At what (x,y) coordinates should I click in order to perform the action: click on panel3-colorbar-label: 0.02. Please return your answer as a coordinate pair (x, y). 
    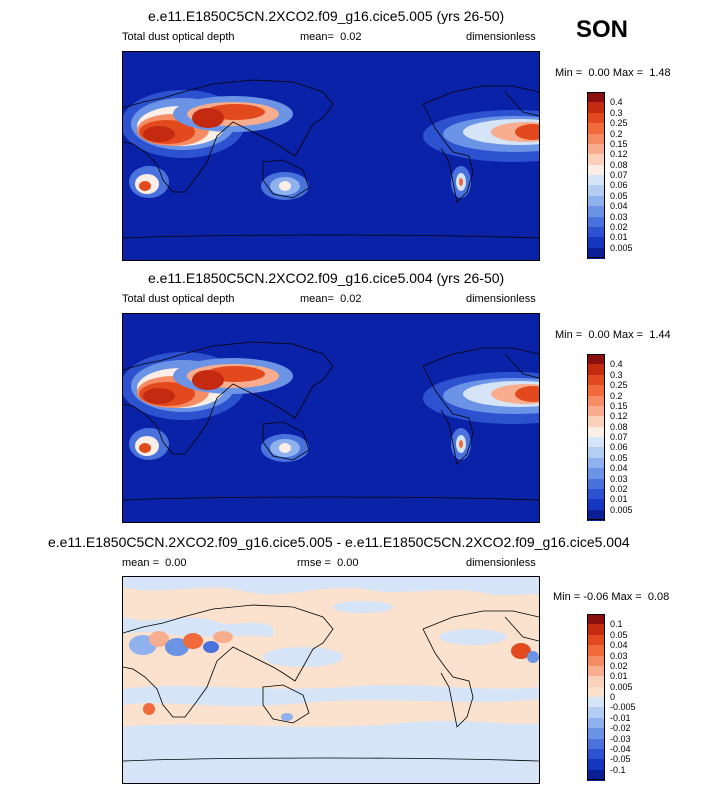
    Looking at the image, I should click on (619, 665).